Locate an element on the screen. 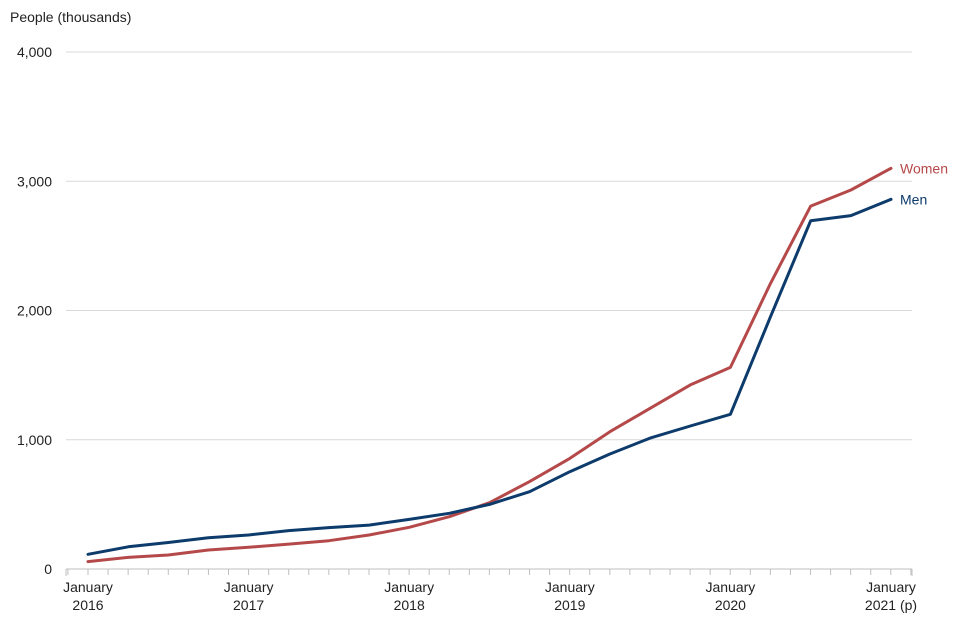 This screenshot has height=640, width=960. x-tick-label: 2017 is located at coordinates (248, 605).